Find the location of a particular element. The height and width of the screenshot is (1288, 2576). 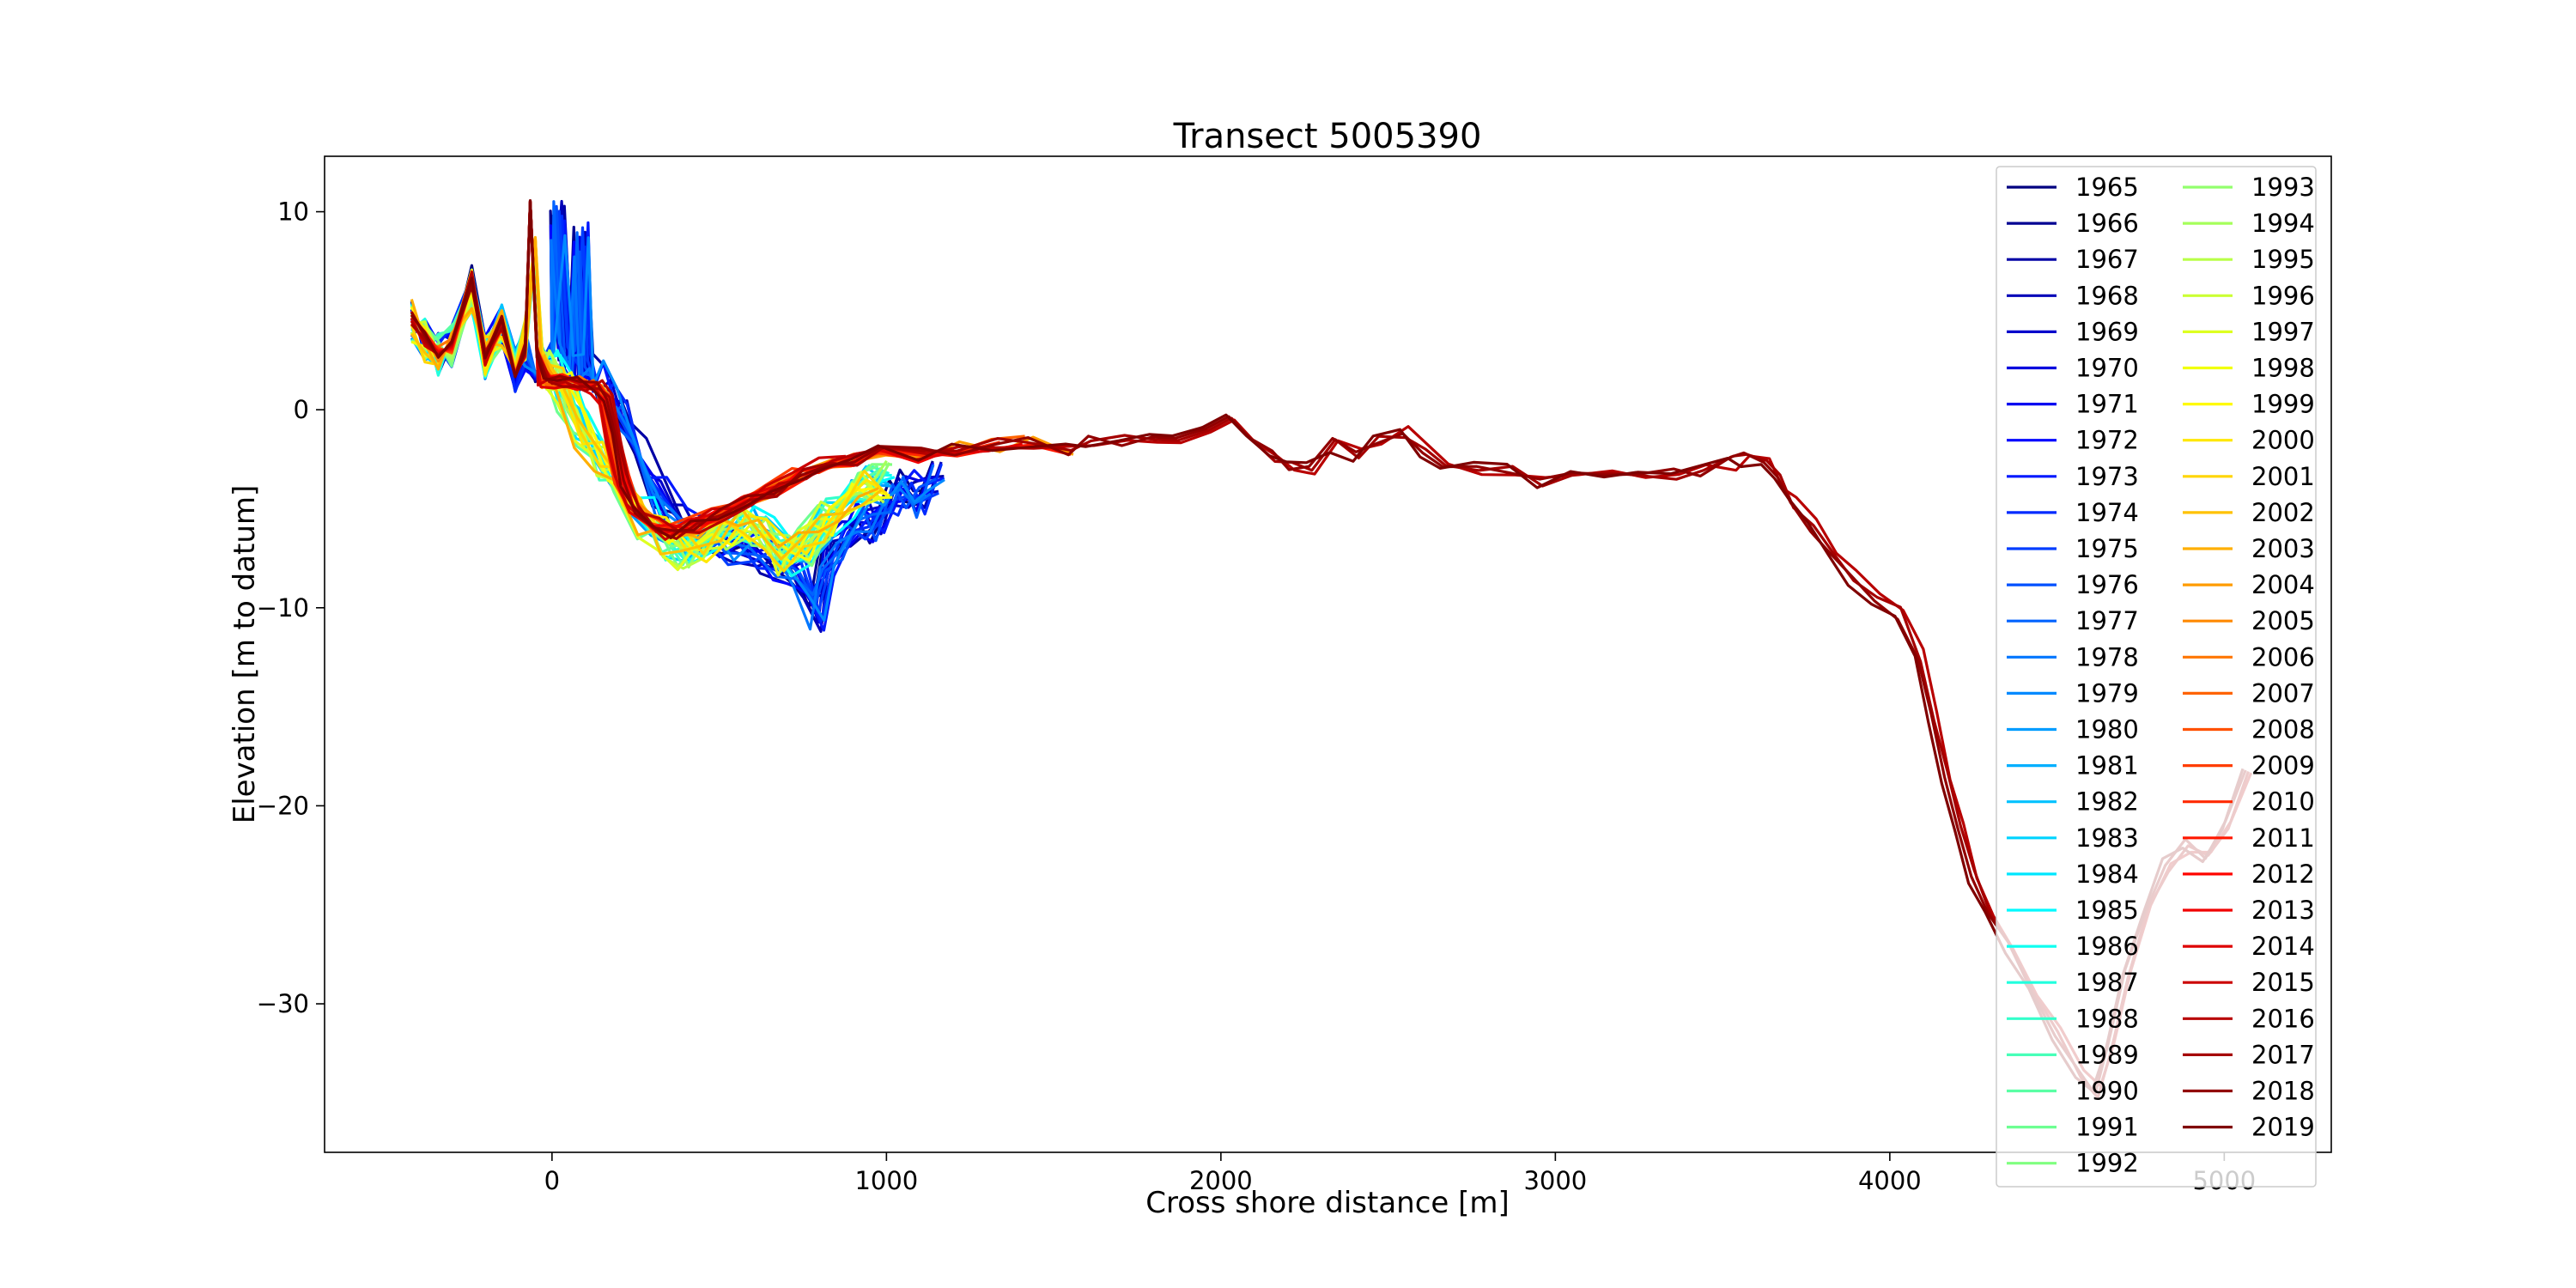

legend-label-1983: 1983 is located at coordinates (2107, 838).